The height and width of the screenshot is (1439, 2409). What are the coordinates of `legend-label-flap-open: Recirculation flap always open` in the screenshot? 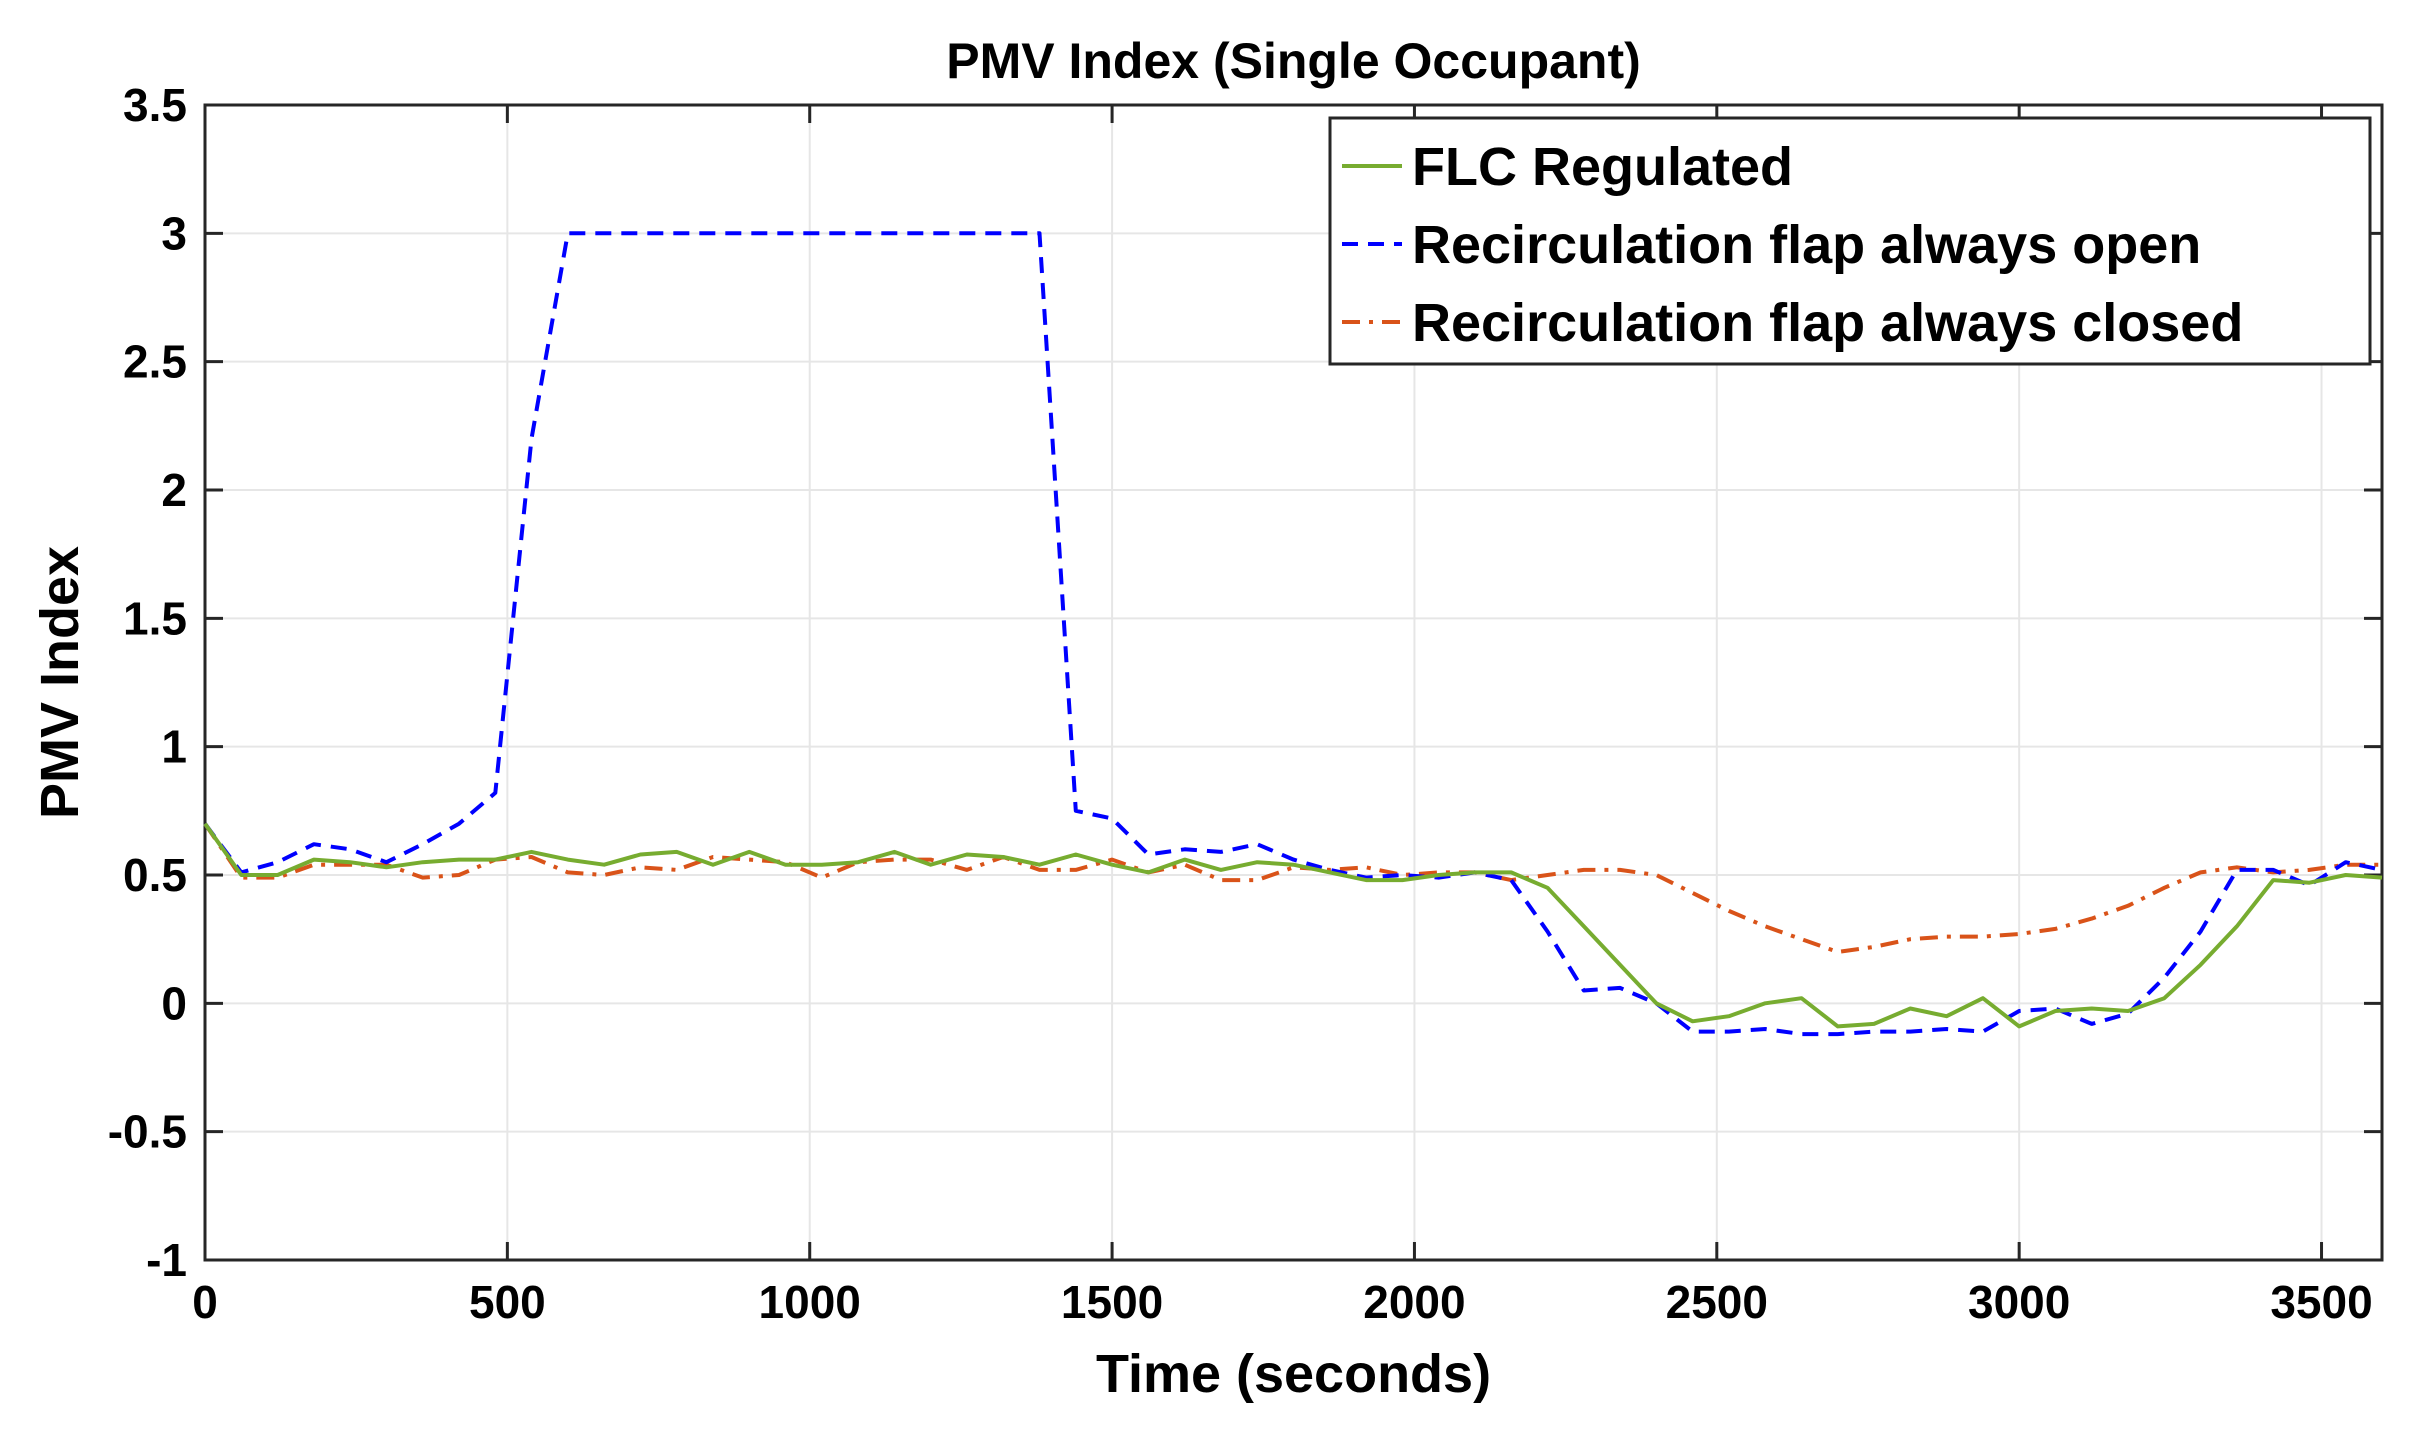 It's located at (1806, 245).